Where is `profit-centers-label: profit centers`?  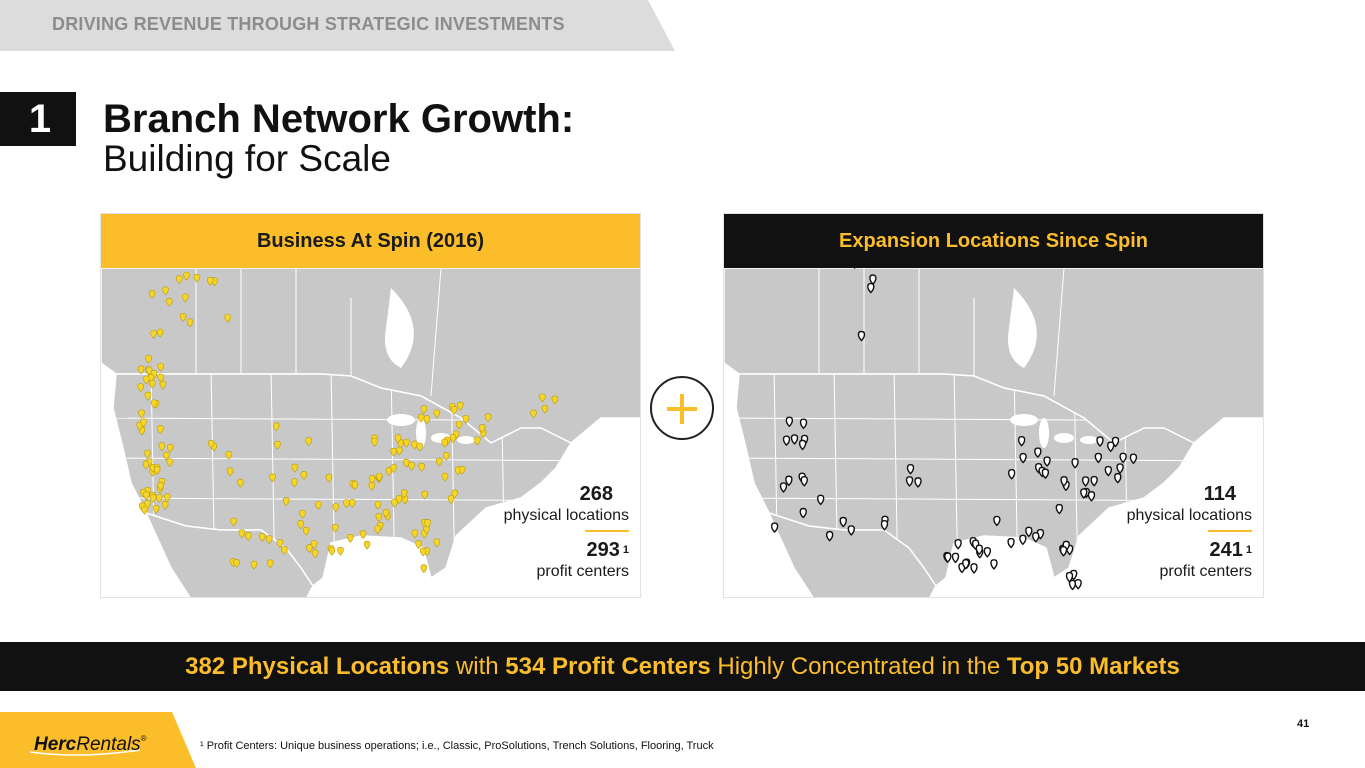 profit-centers-label: profit centers is located at coordinates (1205, 571).